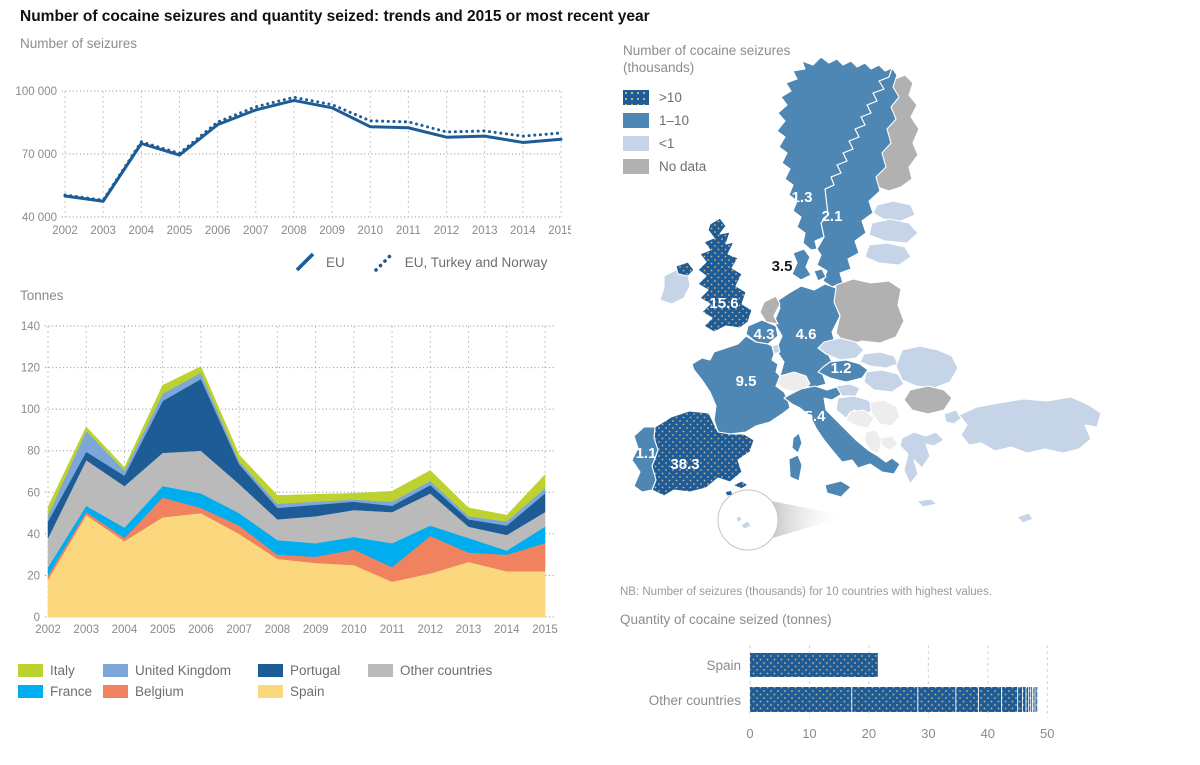 The image size is (1200, 765). I want to click on y-tick-label: 40, so click(33, 535).